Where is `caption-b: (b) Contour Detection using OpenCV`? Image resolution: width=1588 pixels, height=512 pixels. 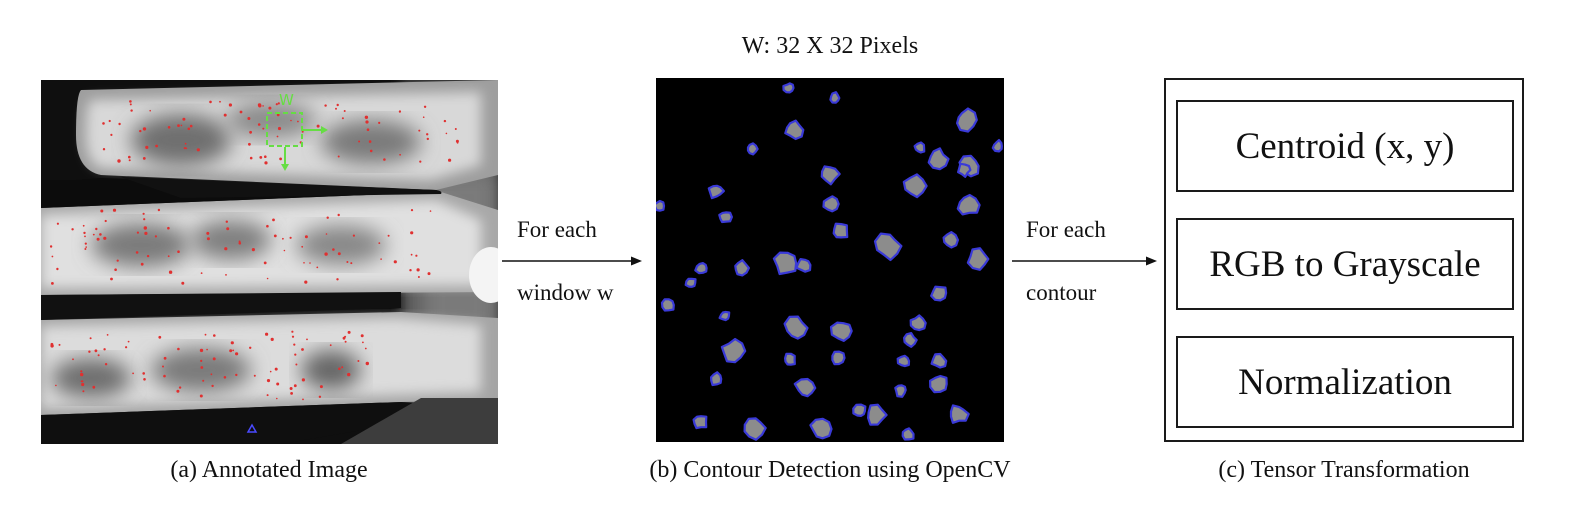
caption-b: (b) Contour Detection using OpenCV is located at coordinates (830, 470).